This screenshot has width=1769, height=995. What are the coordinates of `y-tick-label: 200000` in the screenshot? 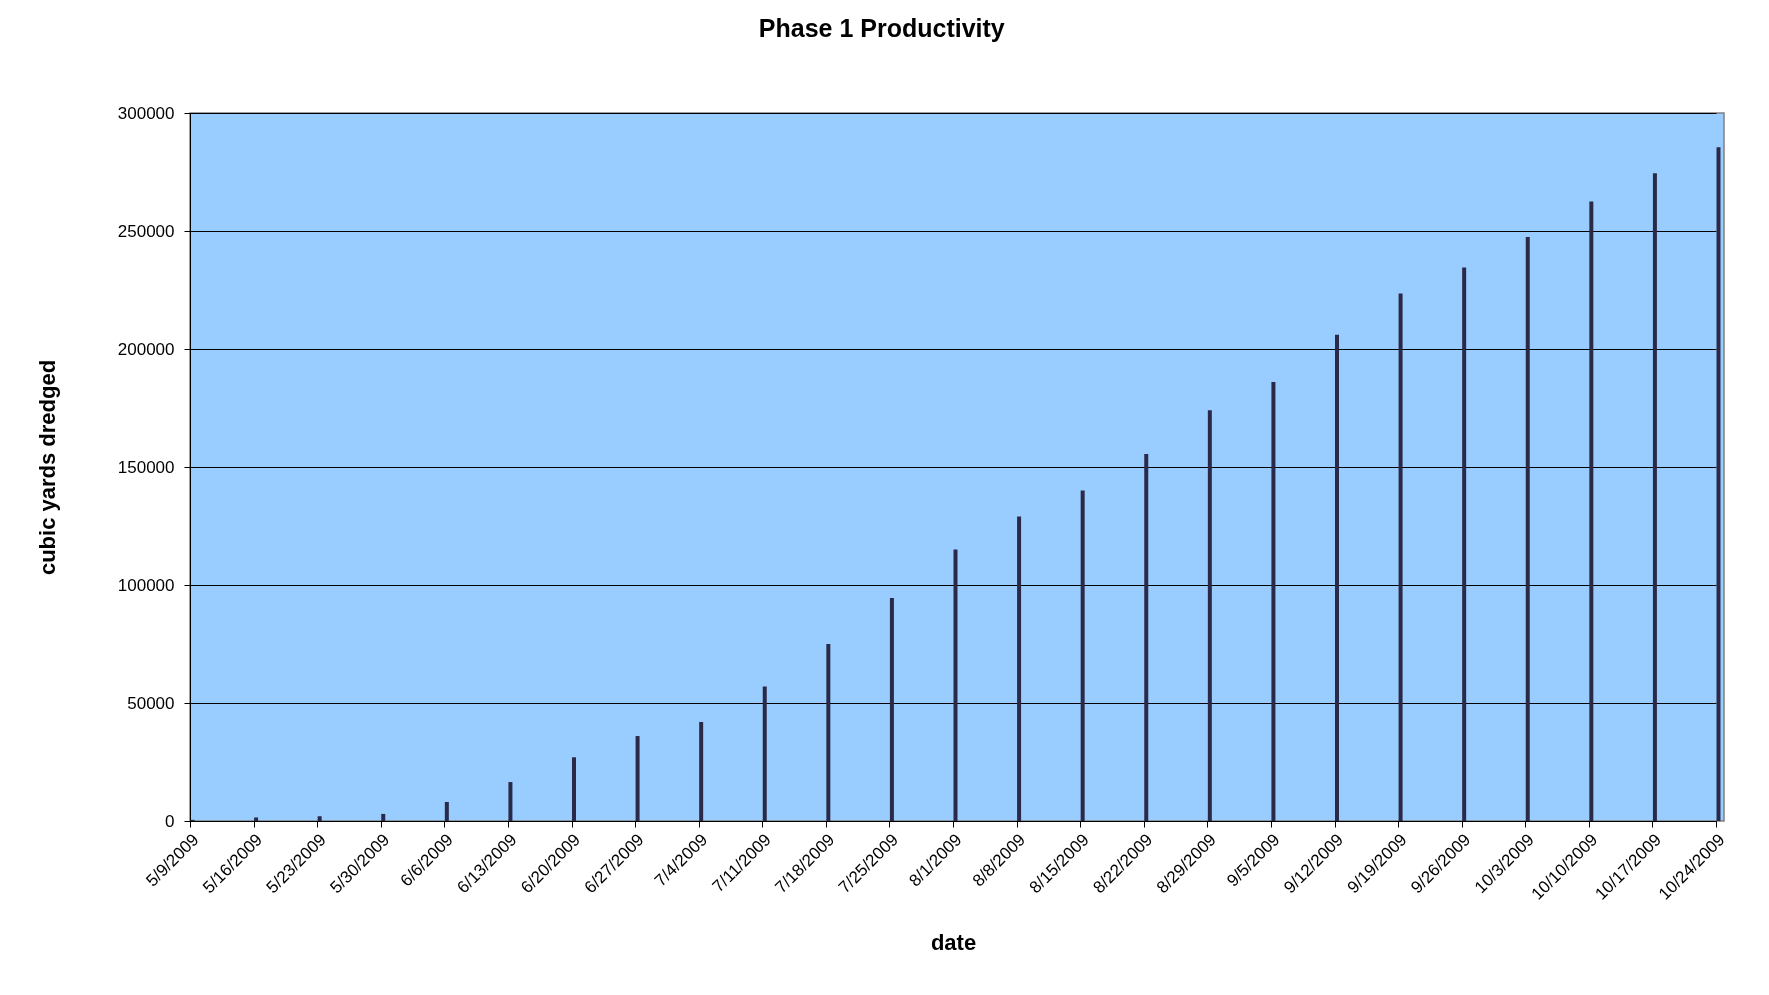 It's located at (146, 349).